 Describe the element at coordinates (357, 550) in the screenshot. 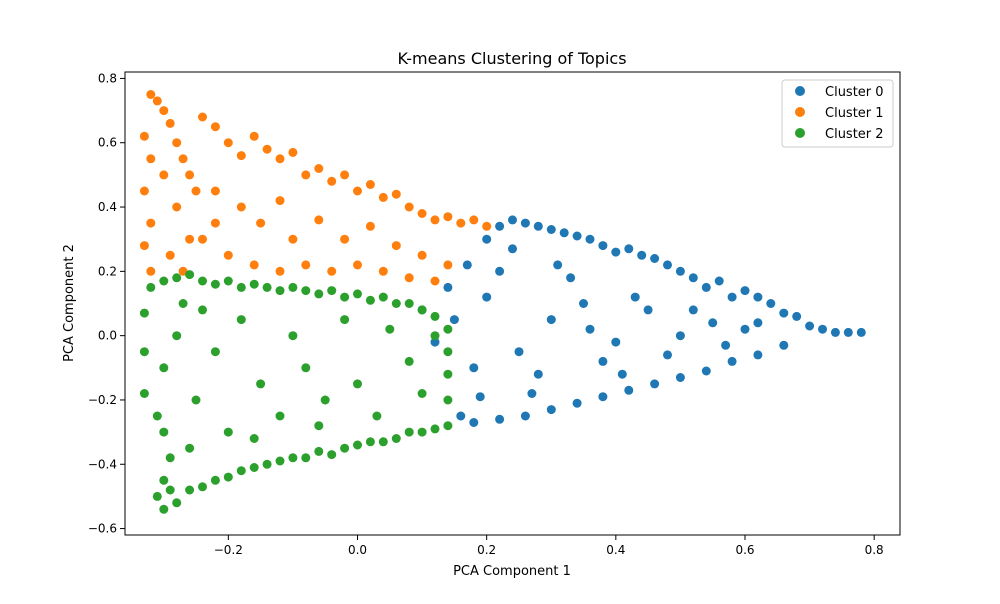

I see `x-tick-label: 0.0` at that location.